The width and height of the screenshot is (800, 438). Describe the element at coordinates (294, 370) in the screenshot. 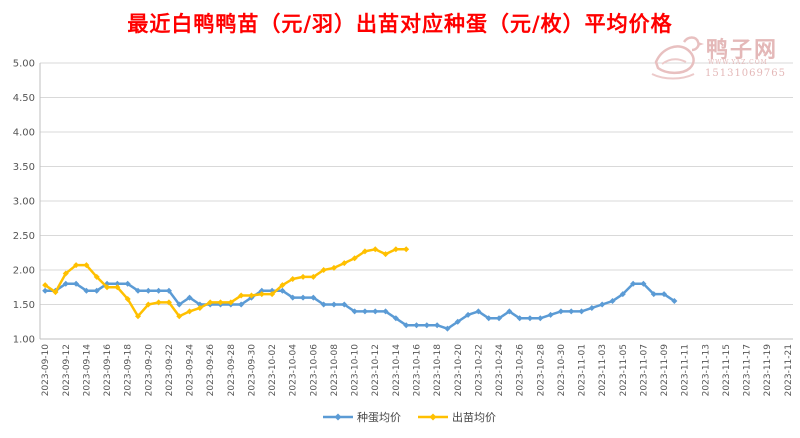

I see `x-tick-label: 2023-10-04` at that location.